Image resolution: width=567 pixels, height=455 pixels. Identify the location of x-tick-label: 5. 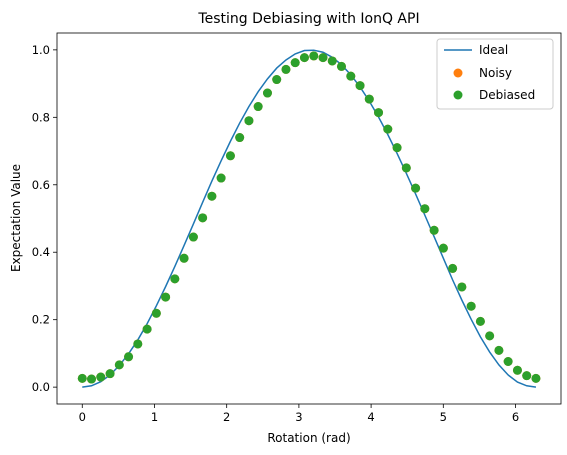
(443, 417).